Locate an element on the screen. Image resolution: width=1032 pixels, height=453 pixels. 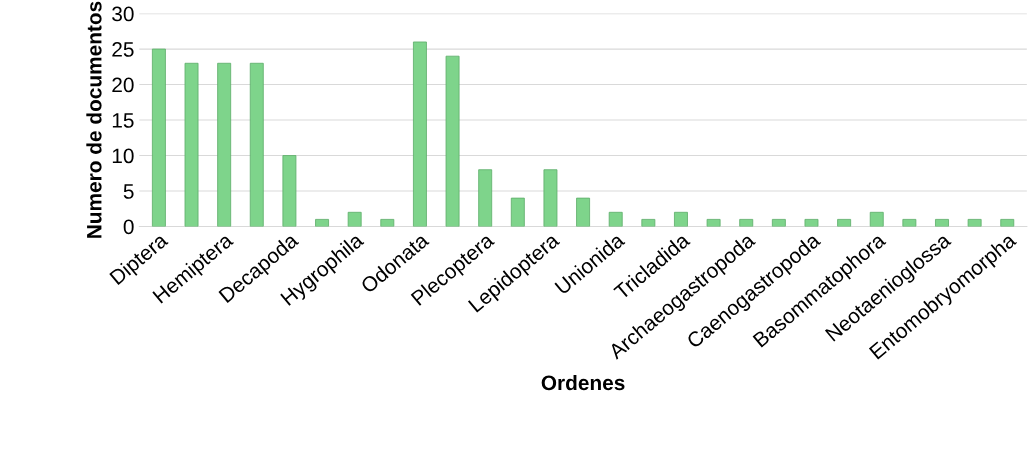
y-axis-title: Numero de documentos is located at coordinates (94, 119).